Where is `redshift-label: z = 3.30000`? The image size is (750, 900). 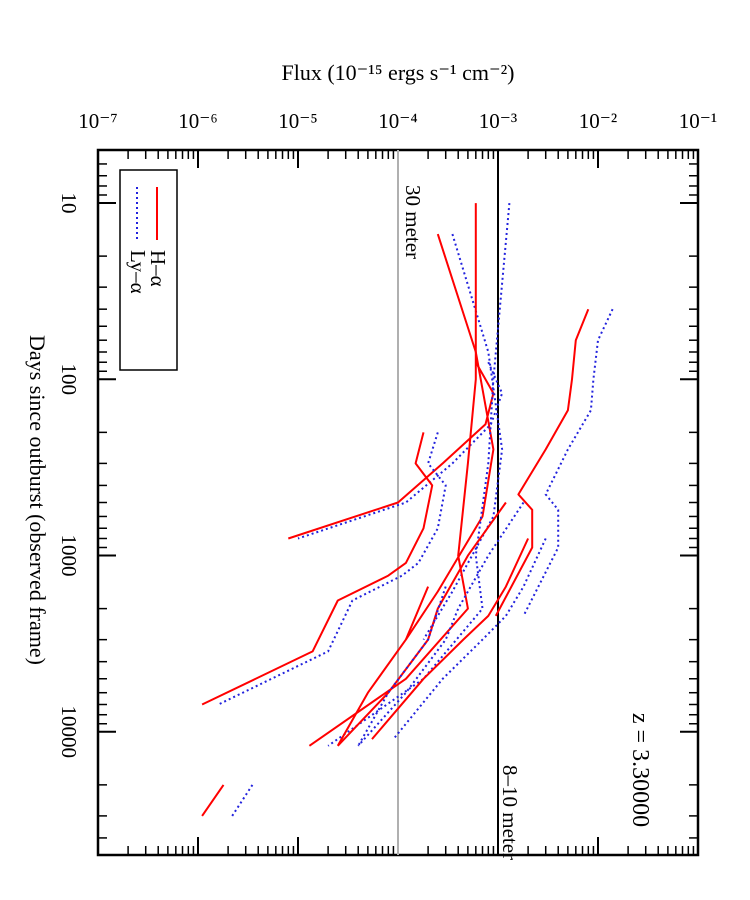 redshift-label: z = 3.30000 is located at coordinates (640, 770).